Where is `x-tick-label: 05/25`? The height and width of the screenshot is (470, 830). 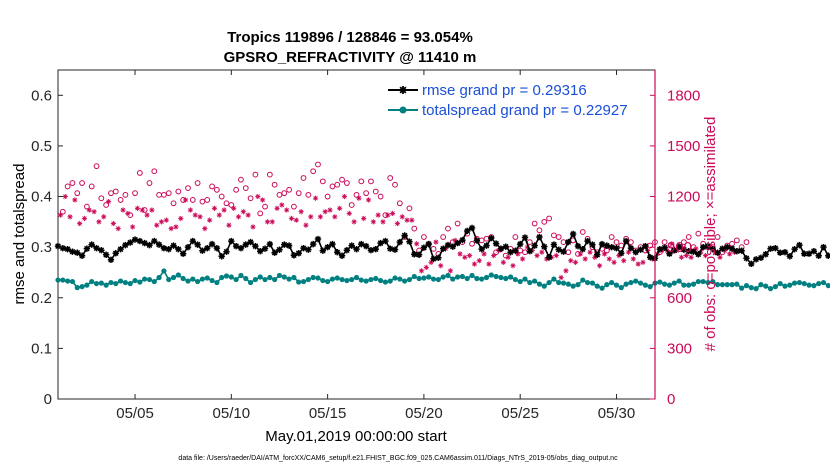
x-tick-label: 05/25 is located at coordinates (520, 413).